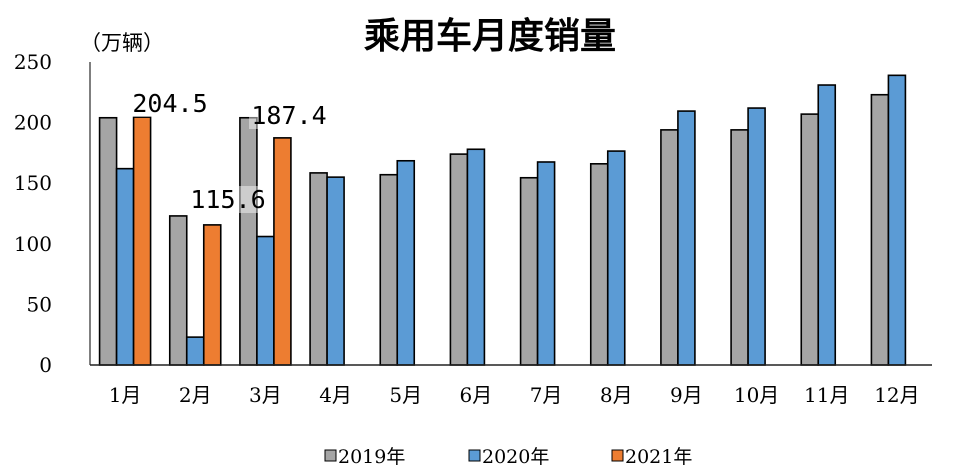 This screenshot has width=954, height=471. What do you see at coordinates (125, 266) in the screenshot?
I see `bar-2020年-1月` at bounding box center [125, 266].